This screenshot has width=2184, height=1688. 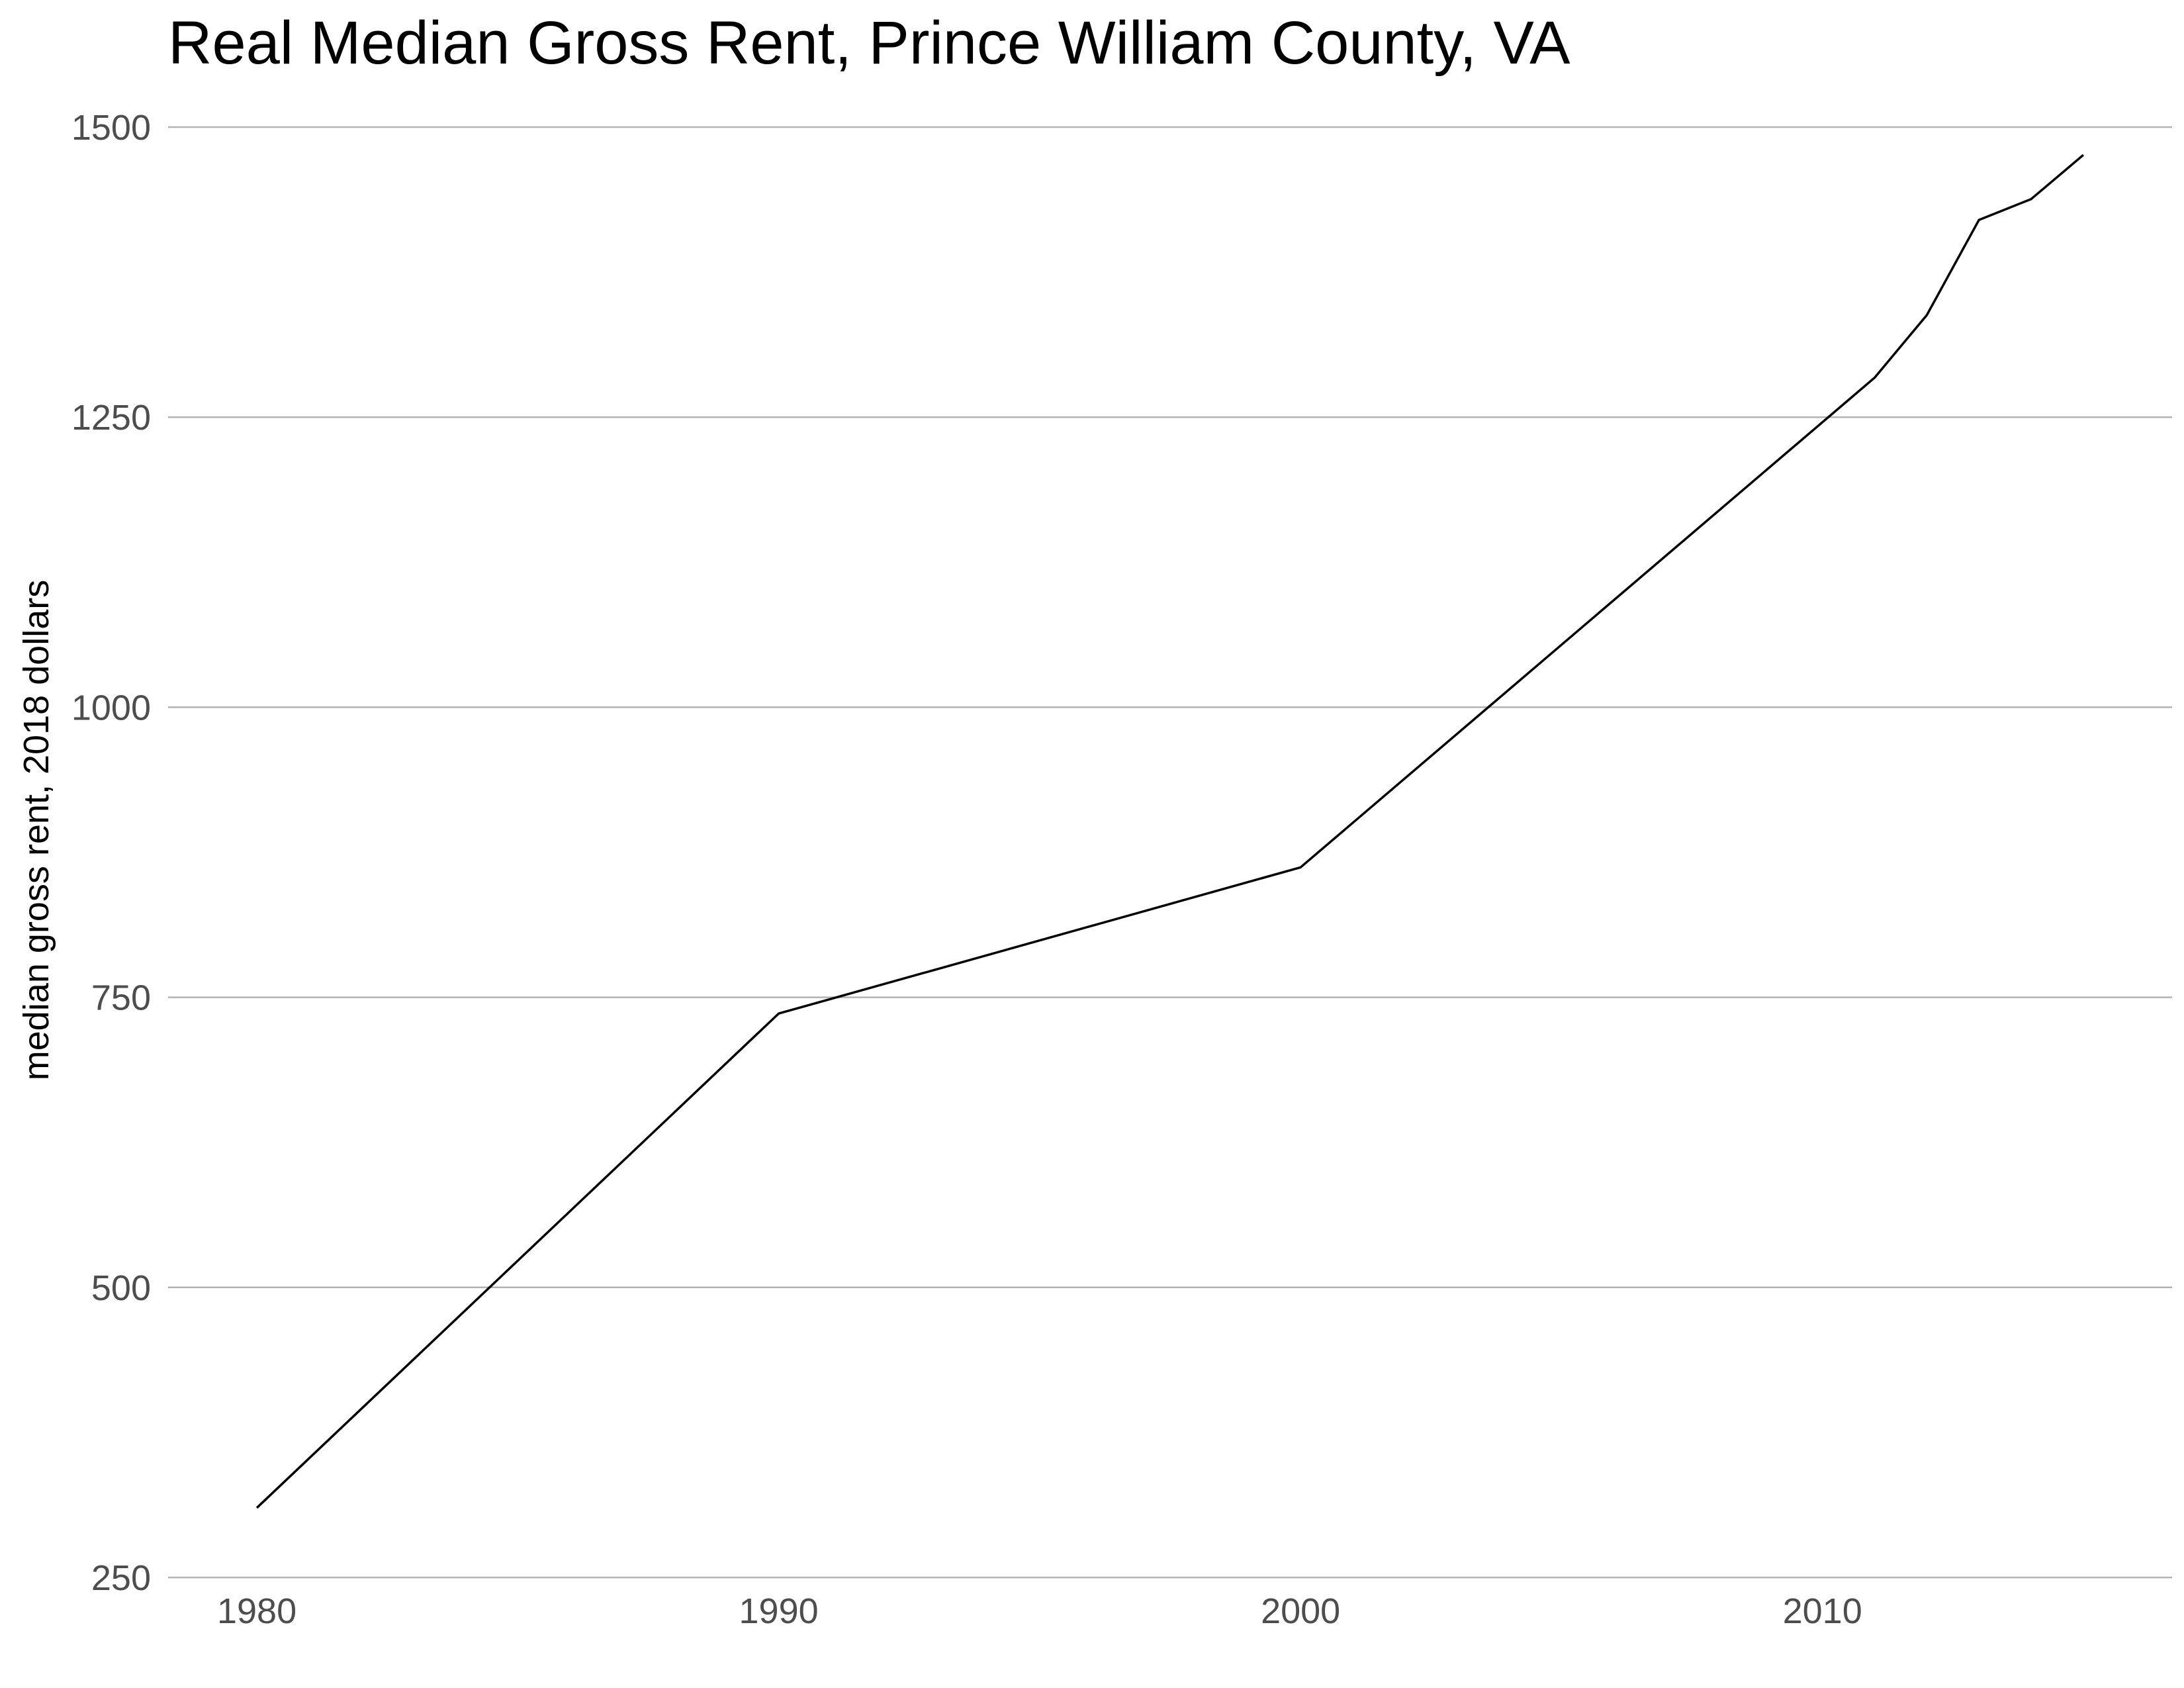 What do you see at coordinates (121, 1578) in the screenshot?
I see `y-tick-label-250: 250` at bounding box center [121, 1578].